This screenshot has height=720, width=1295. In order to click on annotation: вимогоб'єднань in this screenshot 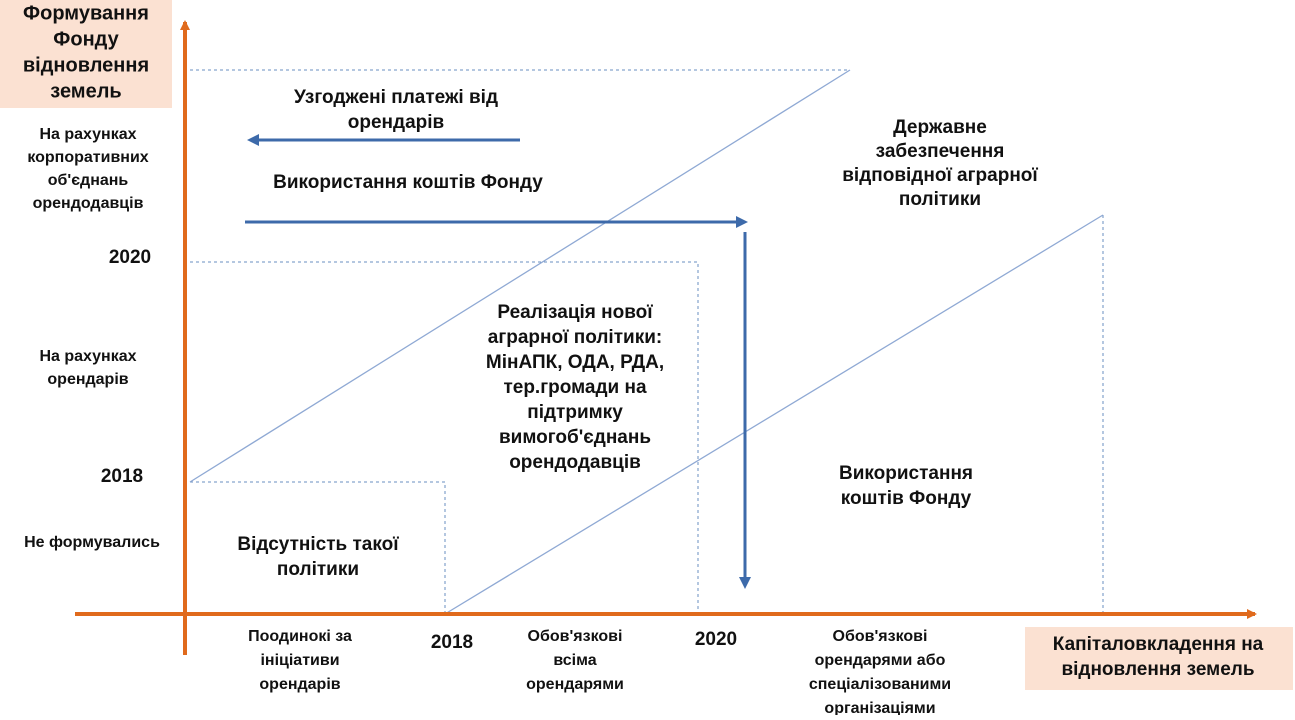, I will do `click(575, 437)`.